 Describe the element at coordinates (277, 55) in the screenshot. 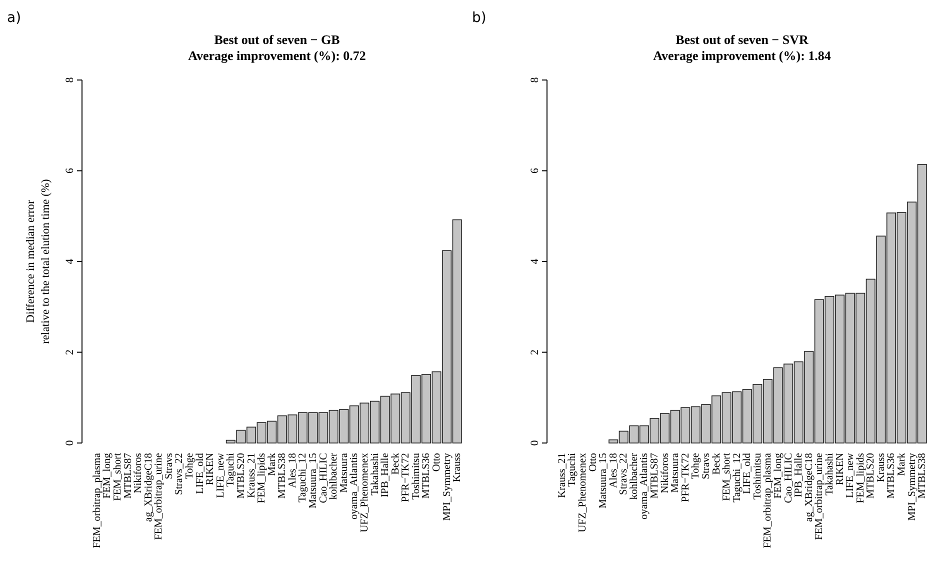

I see `chart-subtitle: Average improvement (%): 0.72` at that location.